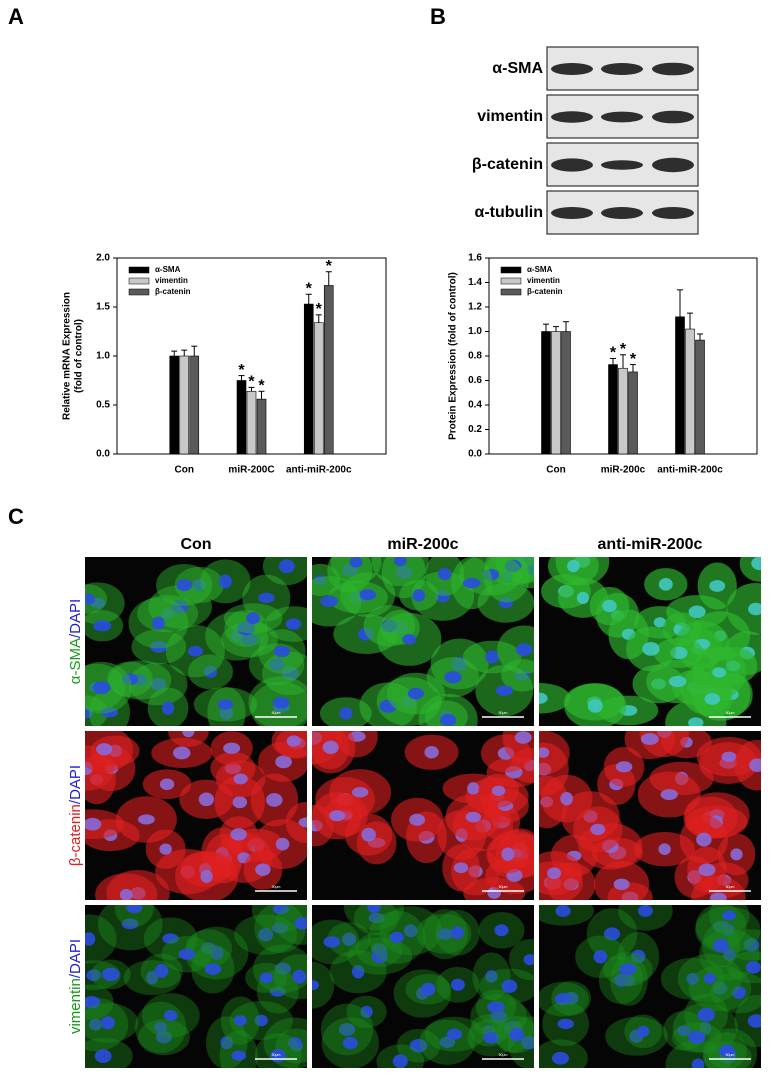 The image size is (771, 1077). I want to click on blot-band, so click(572, 165).